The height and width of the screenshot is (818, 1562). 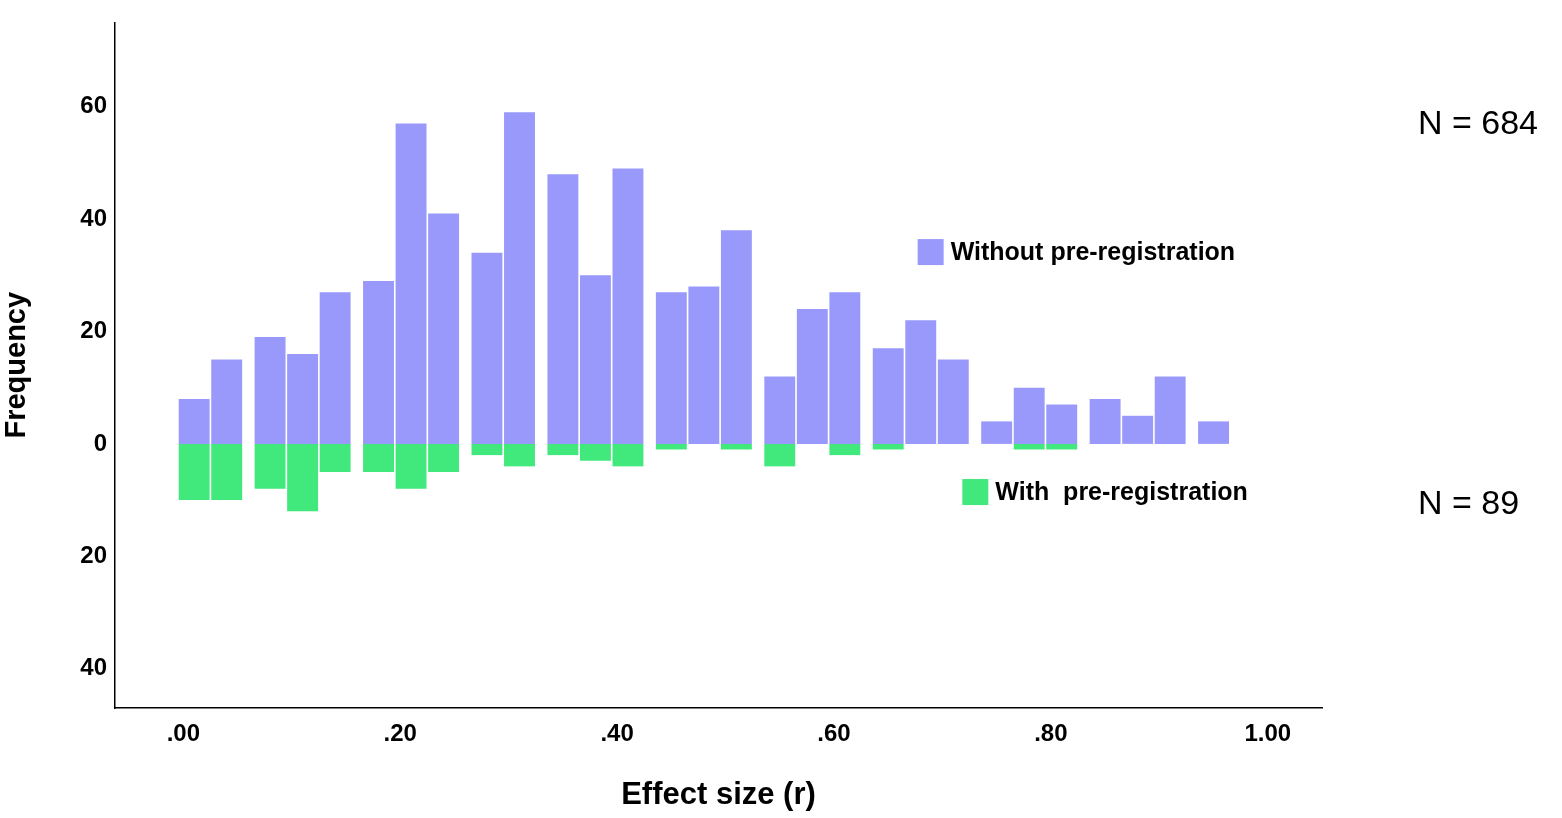 What do you see at coordinates (183, 733) in the screenshot?
I see `x-tick-label: .00` at bounding box center [183, 733].